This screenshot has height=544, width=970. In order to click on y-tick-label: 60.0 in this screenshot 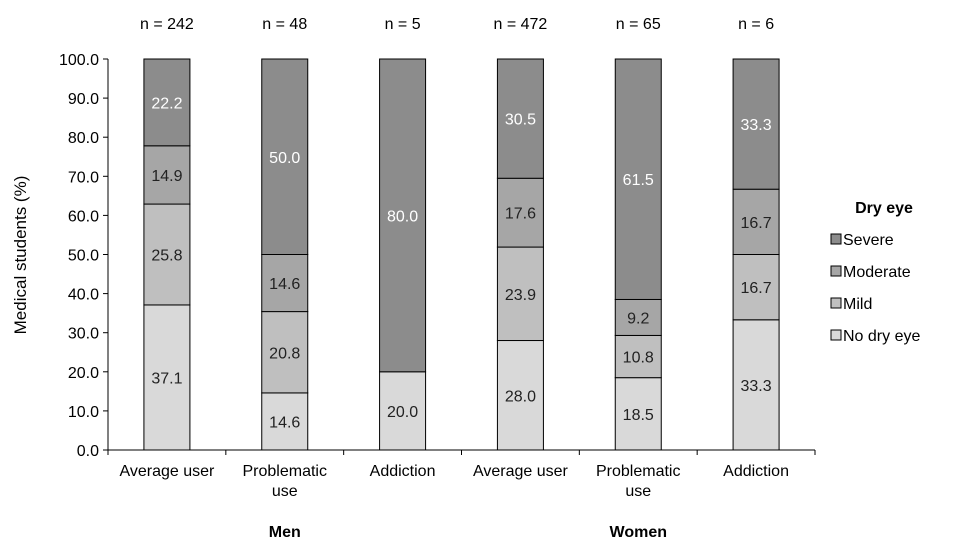, I will do `click(83, 216)`.